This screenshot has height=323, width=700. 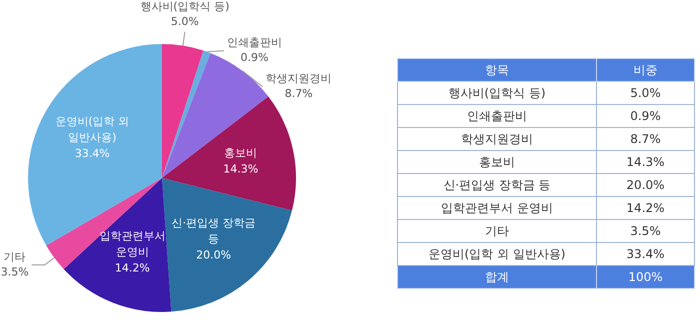 I want to click on text: 3.5%, so click(x=645, y=231).